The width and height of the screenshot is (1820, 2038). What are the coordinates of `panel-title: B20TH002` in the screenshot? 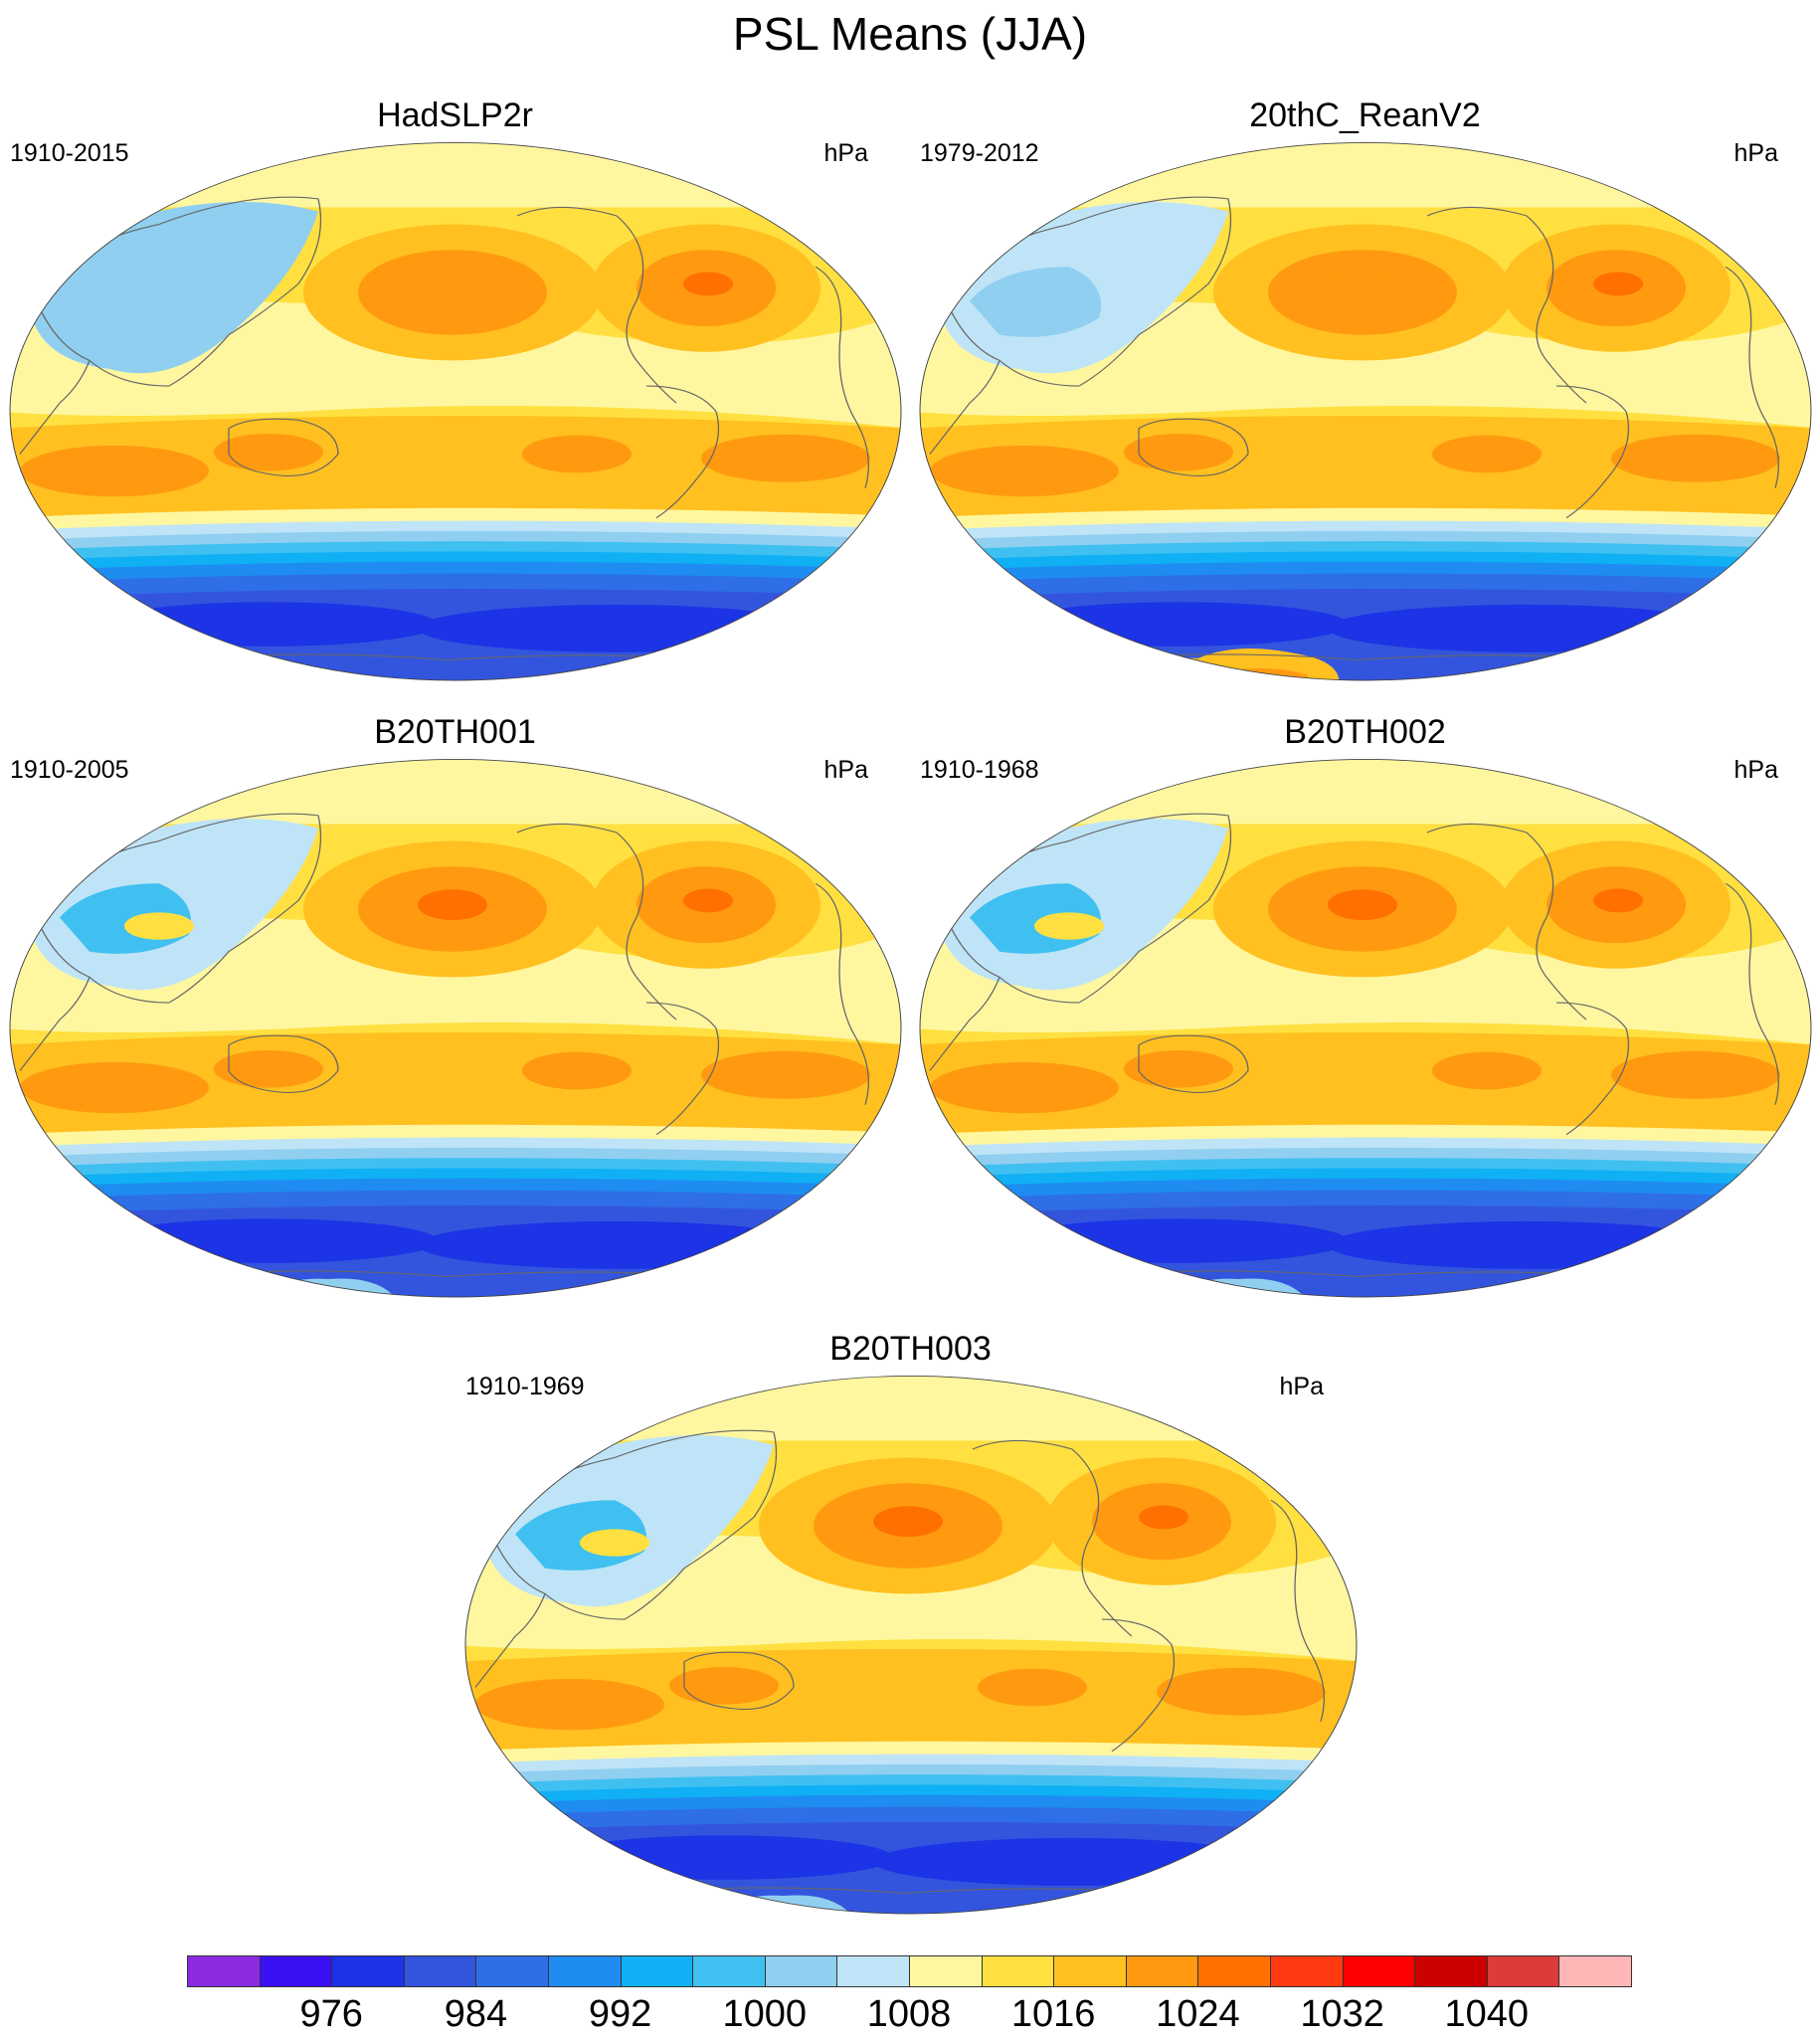 It's located at (1365, 732).